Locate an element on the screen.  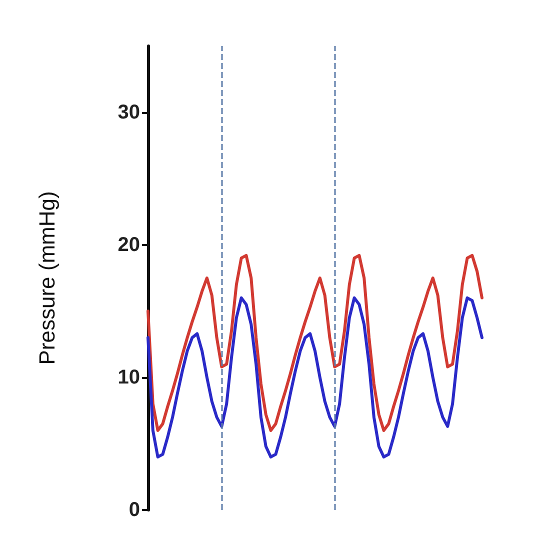
y-axis-title: Pressure (mmHg) is located at coordinates (47, 278).